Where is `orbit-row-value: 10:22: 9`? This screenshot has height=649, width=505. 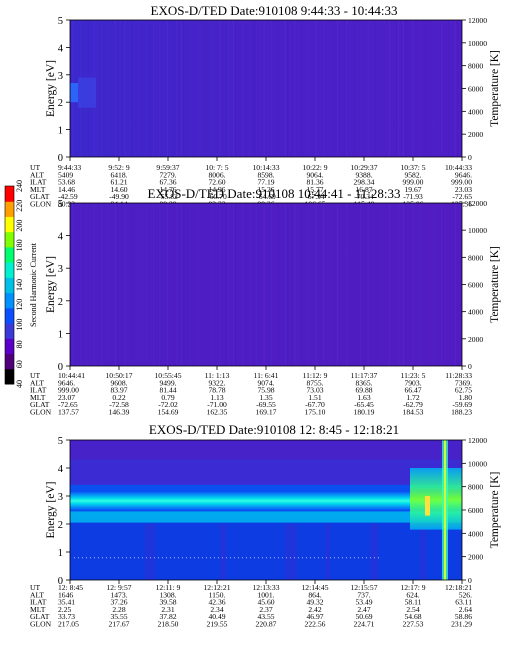 orbit-row-value: 10:22: 9 is located at coordinates (314, 167).